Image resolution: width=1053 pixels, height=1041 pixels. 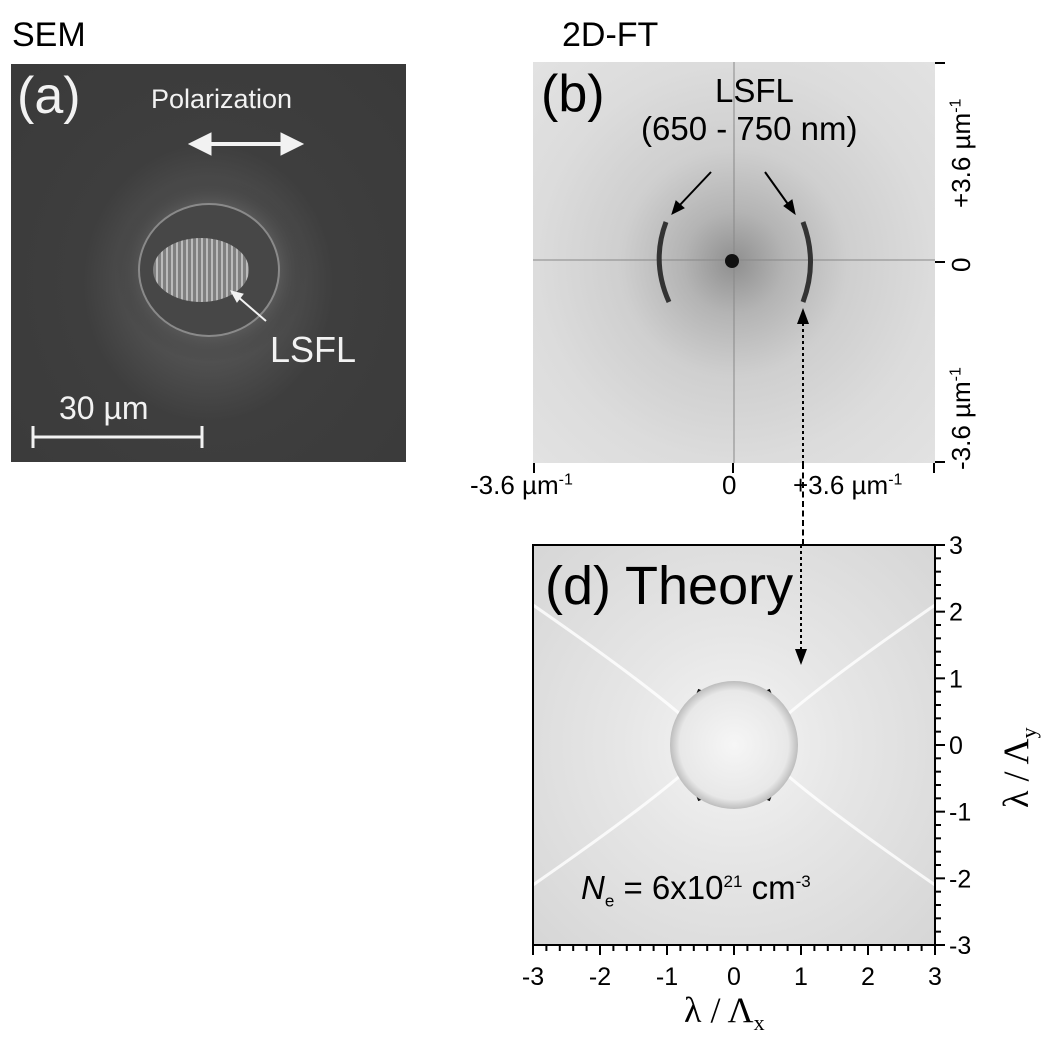 I want to click on theory-x-tick-label: -3, so click(x=533, y=977).